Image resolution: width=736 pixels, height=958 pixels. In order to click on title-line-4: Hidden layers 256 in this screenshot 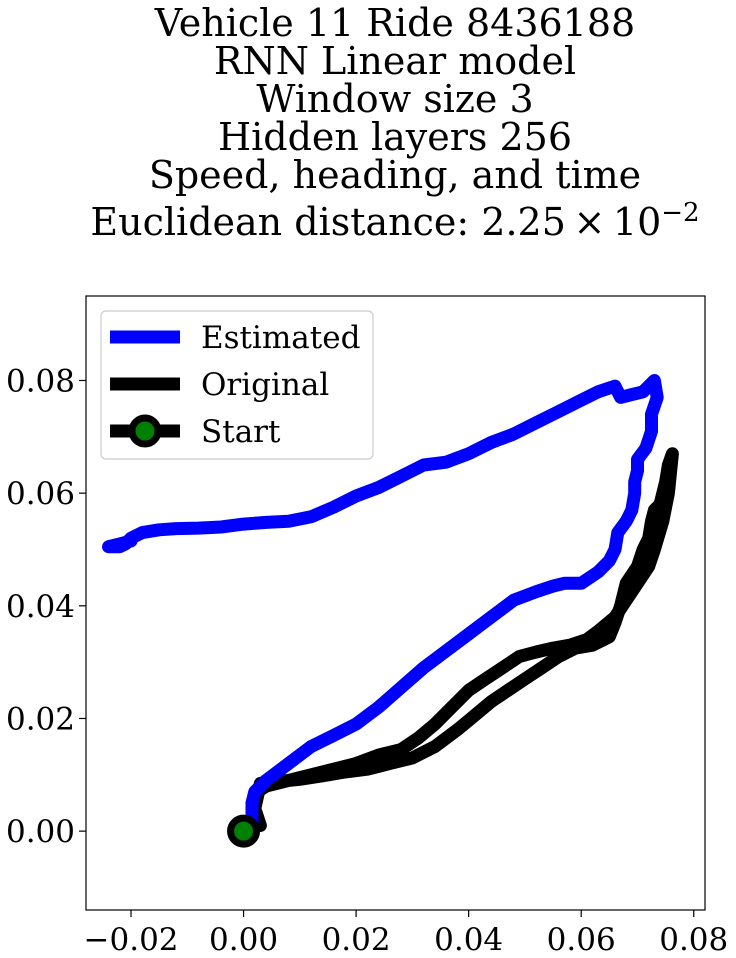, I will do `click(395, 137)`.